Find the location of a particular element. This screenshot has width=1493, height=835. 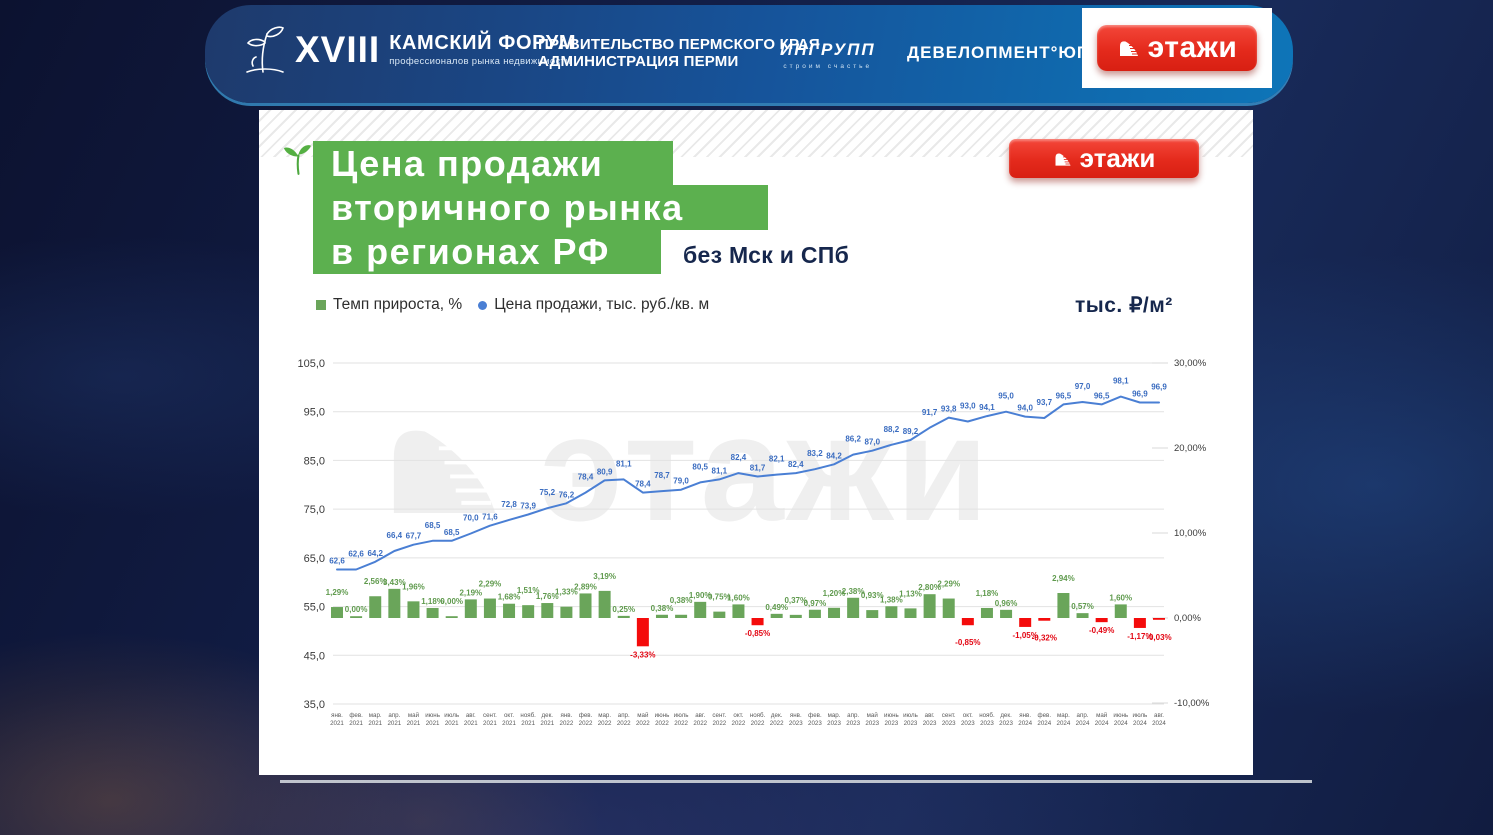

line-value-label: 78,4 is located at coordinates (643, 484).